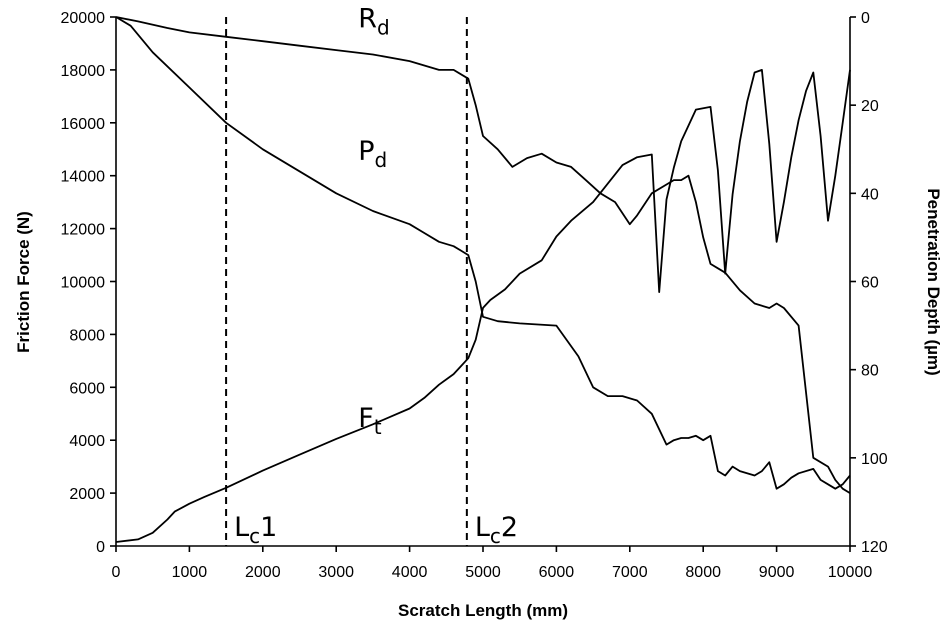 The image size is (950, 633). I want to click on marker-Lc1-label: Lc1, so click(255, 530).